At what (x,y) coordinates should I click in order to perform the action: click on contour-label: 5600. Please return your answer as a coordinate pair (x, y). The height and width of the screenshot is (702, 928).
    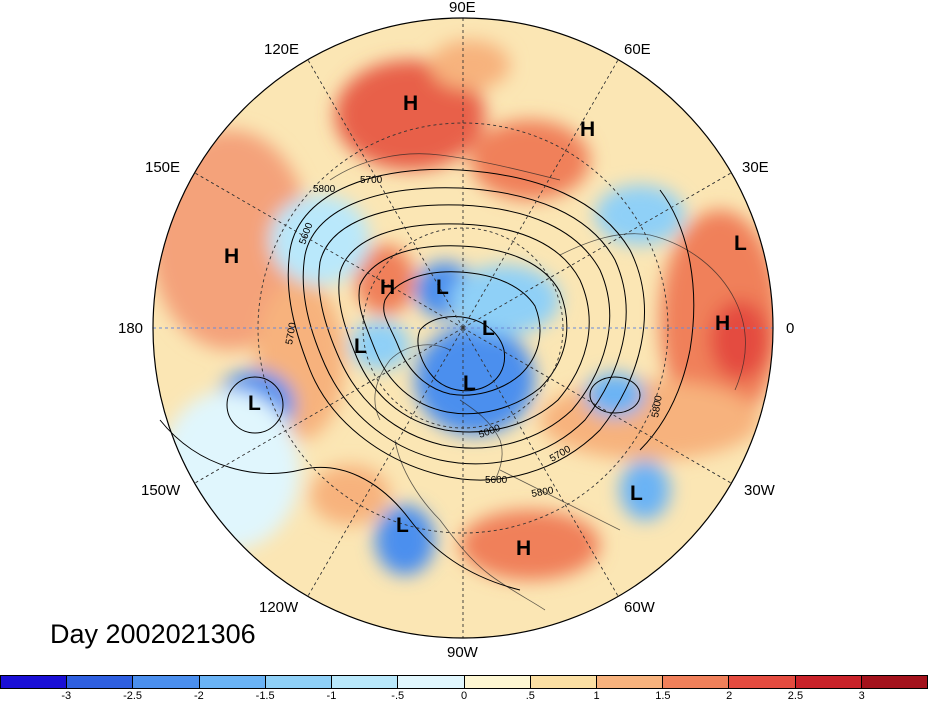
    Looking at the image, I should click on (496, 480).